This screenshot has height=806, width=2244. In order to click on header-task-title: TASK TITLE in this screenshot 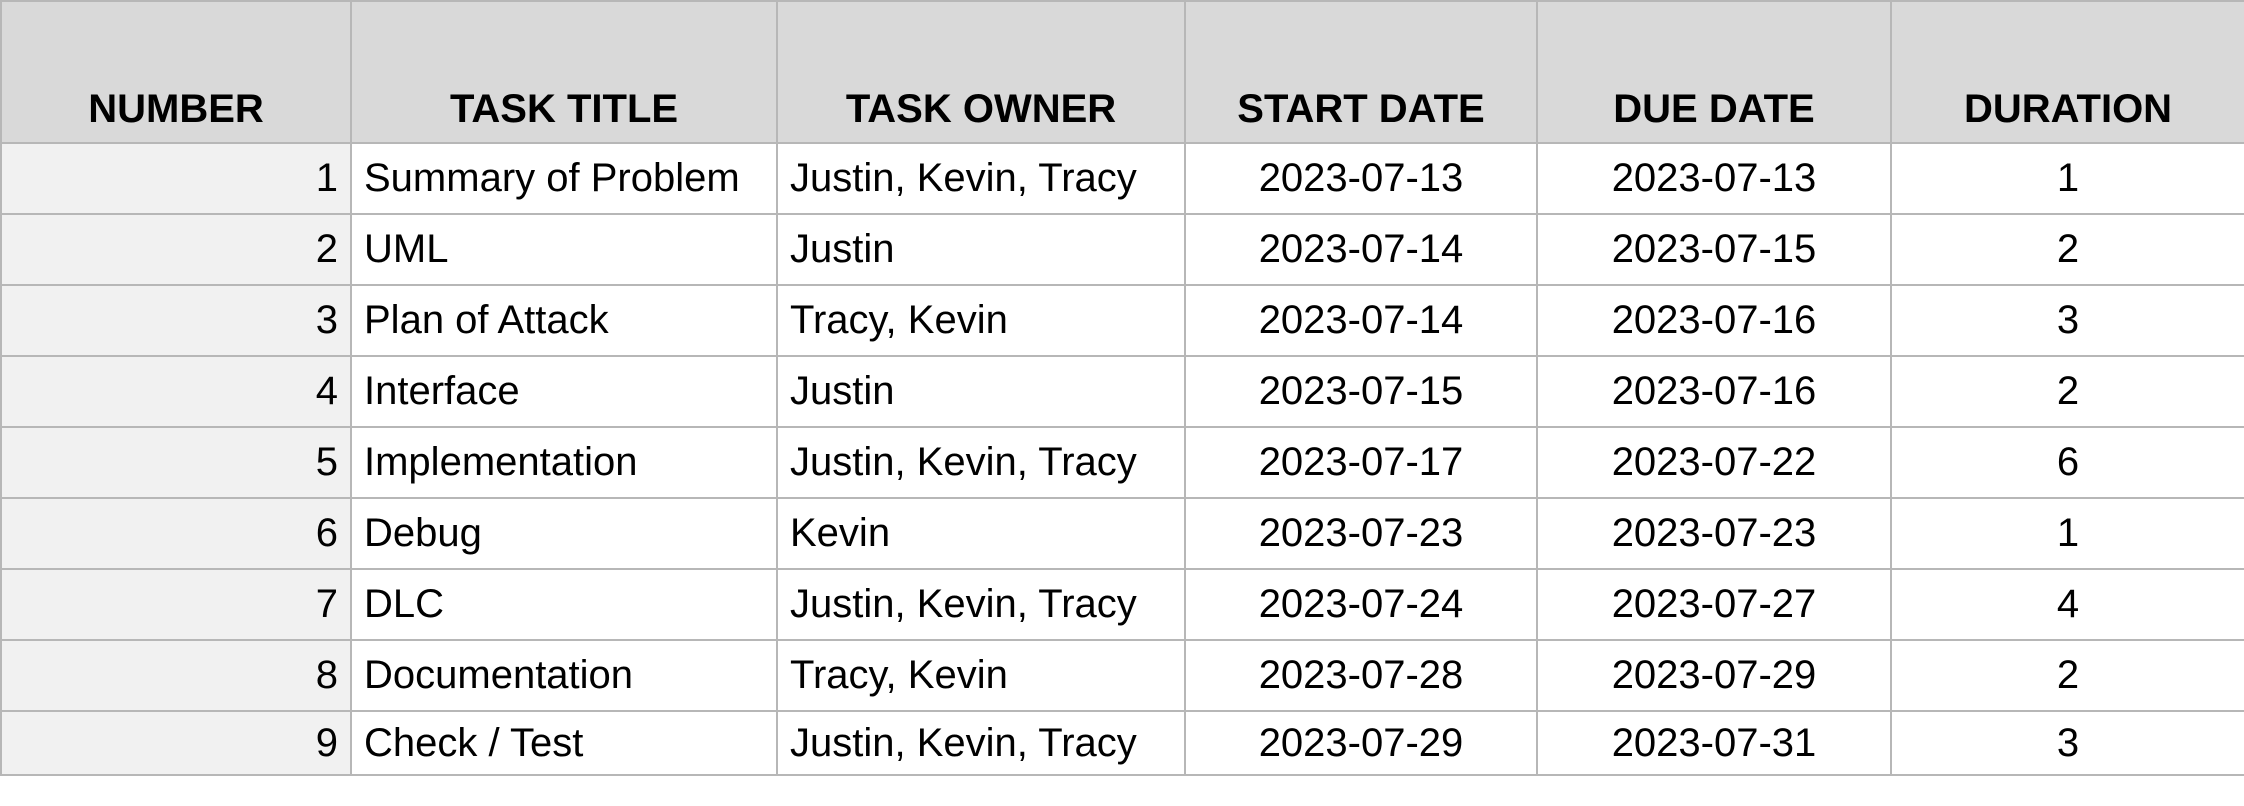, I will do `click(564, 72)`.